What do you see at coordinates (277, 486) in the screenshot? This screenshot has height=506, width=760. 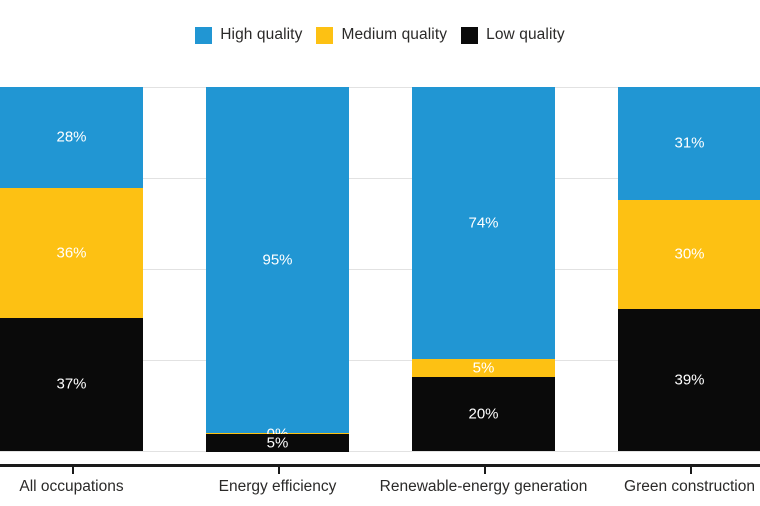 I see `x-label-energy-efficiency: Energy efficiency` at bounding box center [277, 486].